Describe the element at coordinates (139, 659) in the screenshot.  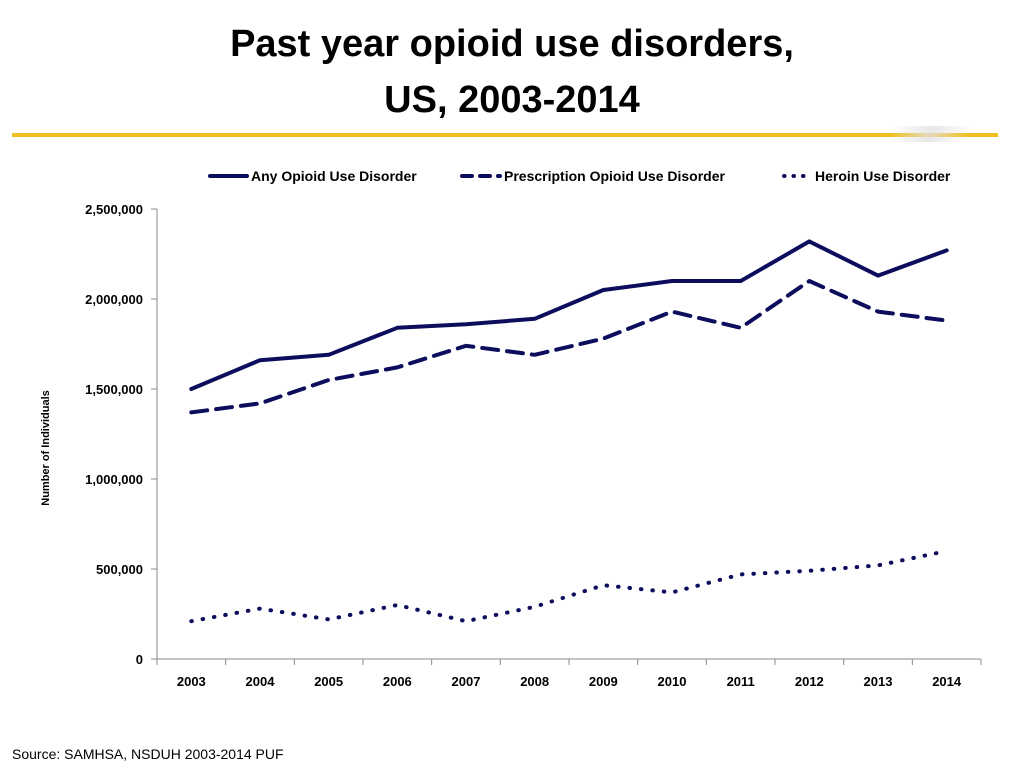
I see `y-tick-label: 0` at that location.